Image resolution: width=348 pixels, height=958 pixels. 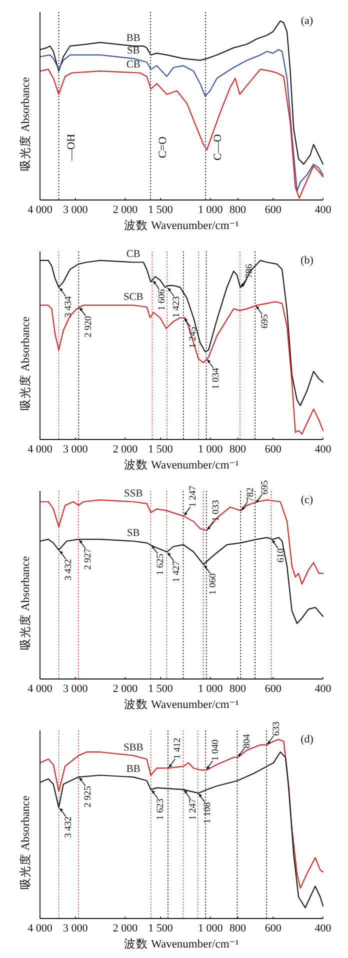 What do you see at coordinates (307, 21) in the screenshot?
I see `chart-title: (a)` at bounding box center [307, 21].